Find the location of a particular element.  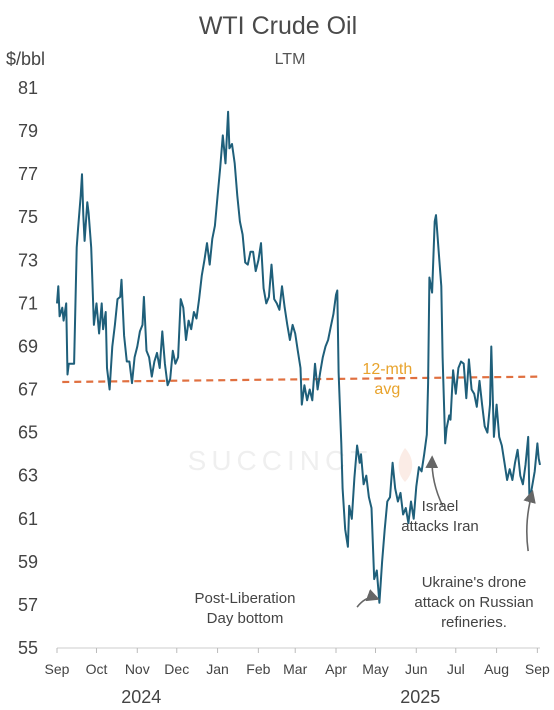

annotation-label: Day bottom is located at coordinates (245, 618).